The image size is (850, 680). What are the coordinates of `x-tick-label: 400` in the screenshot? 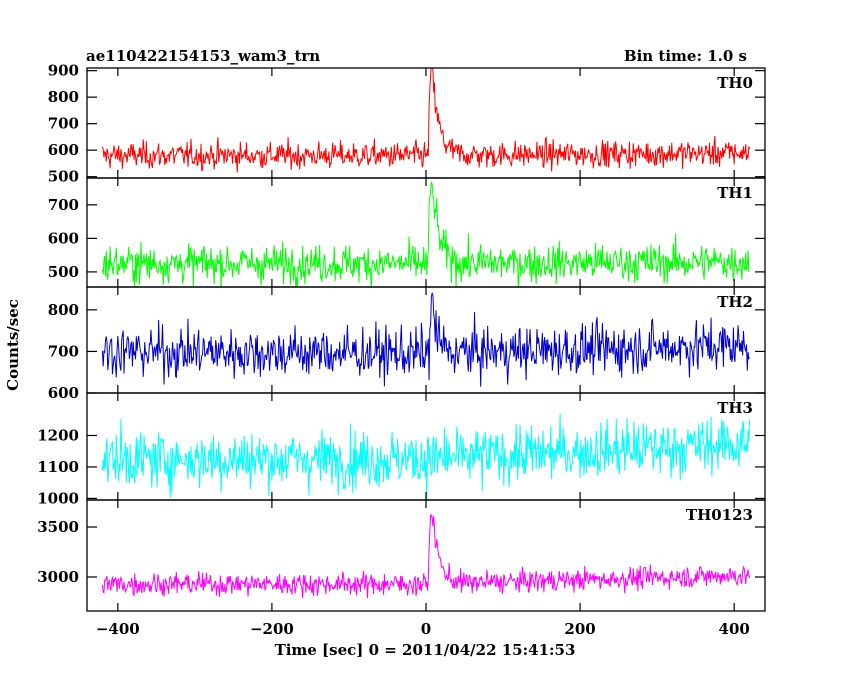 It's located at (734, 629).